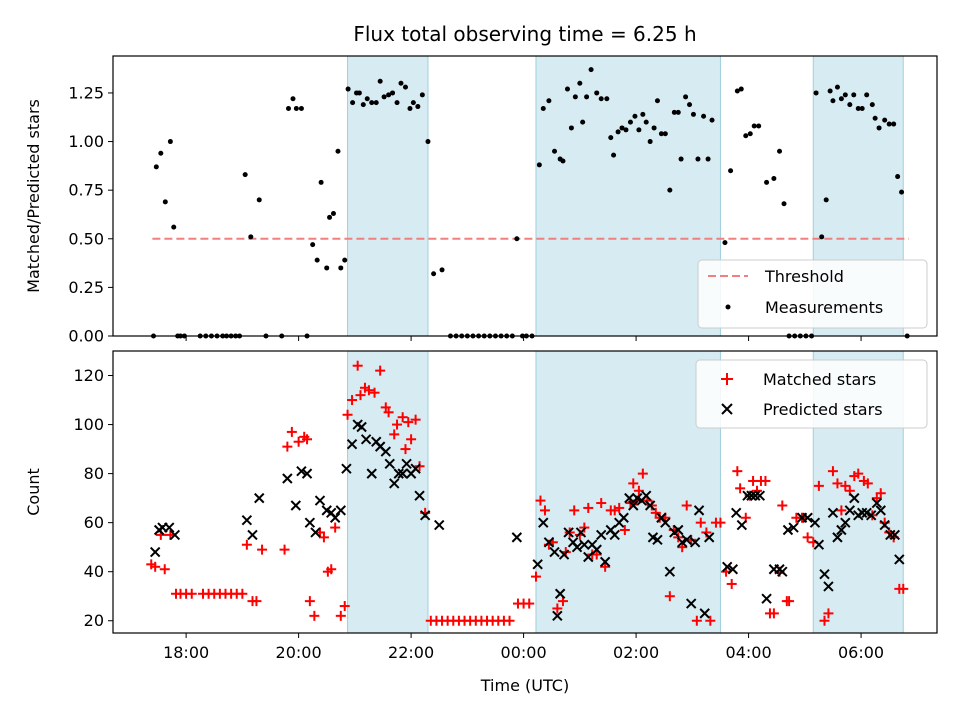 This screenshot has height=720, width=960. I want to click on bot-x-tick-label: 02:00, so click(636, 652).